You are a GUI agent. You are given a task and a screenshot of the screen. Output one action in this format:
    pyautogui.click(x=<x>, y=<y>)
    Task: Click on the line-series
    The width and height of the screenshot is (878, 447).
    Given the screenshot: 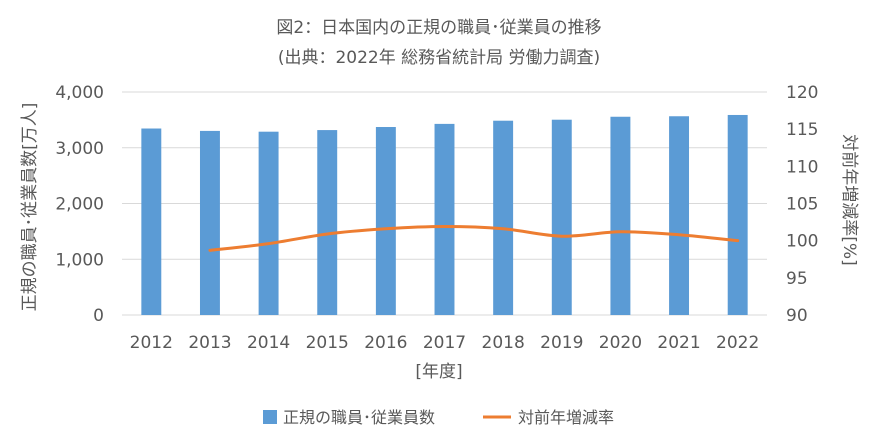 What is the action you would take?
    pyautogui.click(x=474, y=238)
    